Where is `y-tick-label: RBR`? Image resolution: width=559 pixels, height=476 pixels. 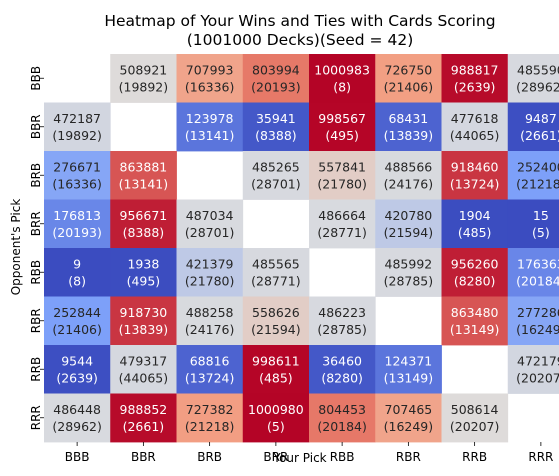
y-tick-label: RBR is located at coordinates (36, 320).